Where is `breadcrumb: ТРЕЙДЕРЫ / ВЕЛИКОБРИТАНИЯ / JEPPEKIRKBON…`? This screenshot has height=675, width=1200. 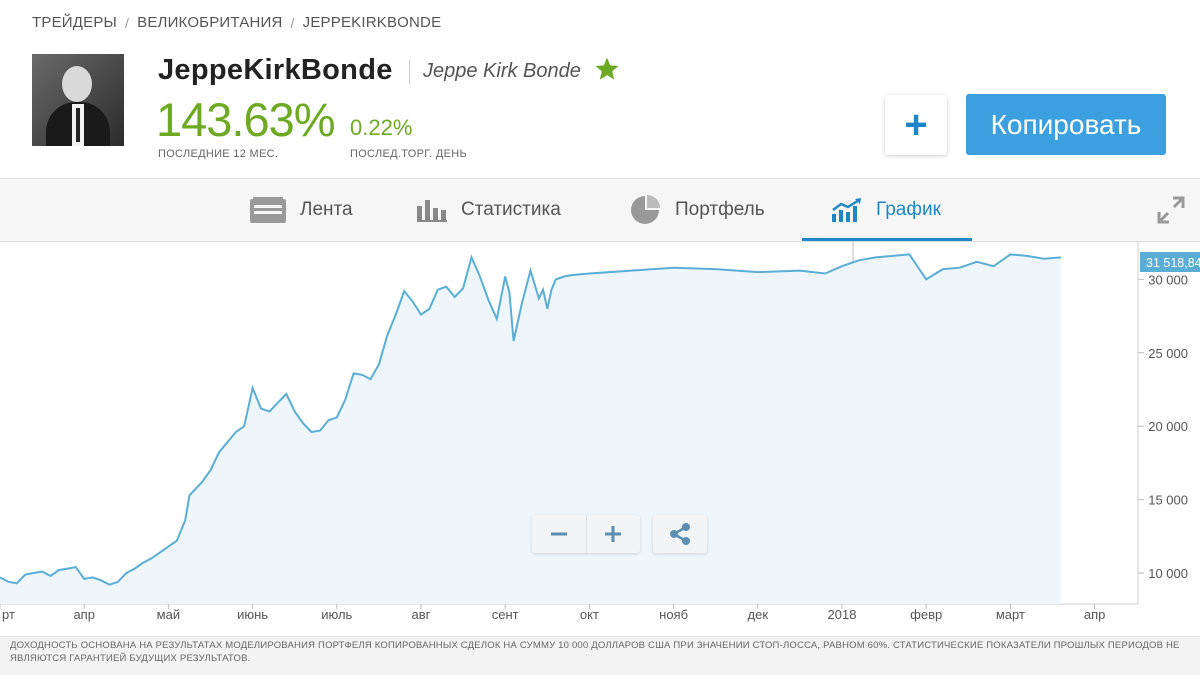
breadcrumb: ТРЕЙДЕРЫ / ВЕЛИКОБРИТАНИЯ / JEPPEKIRKBON… is located at coordinates (236, 22).